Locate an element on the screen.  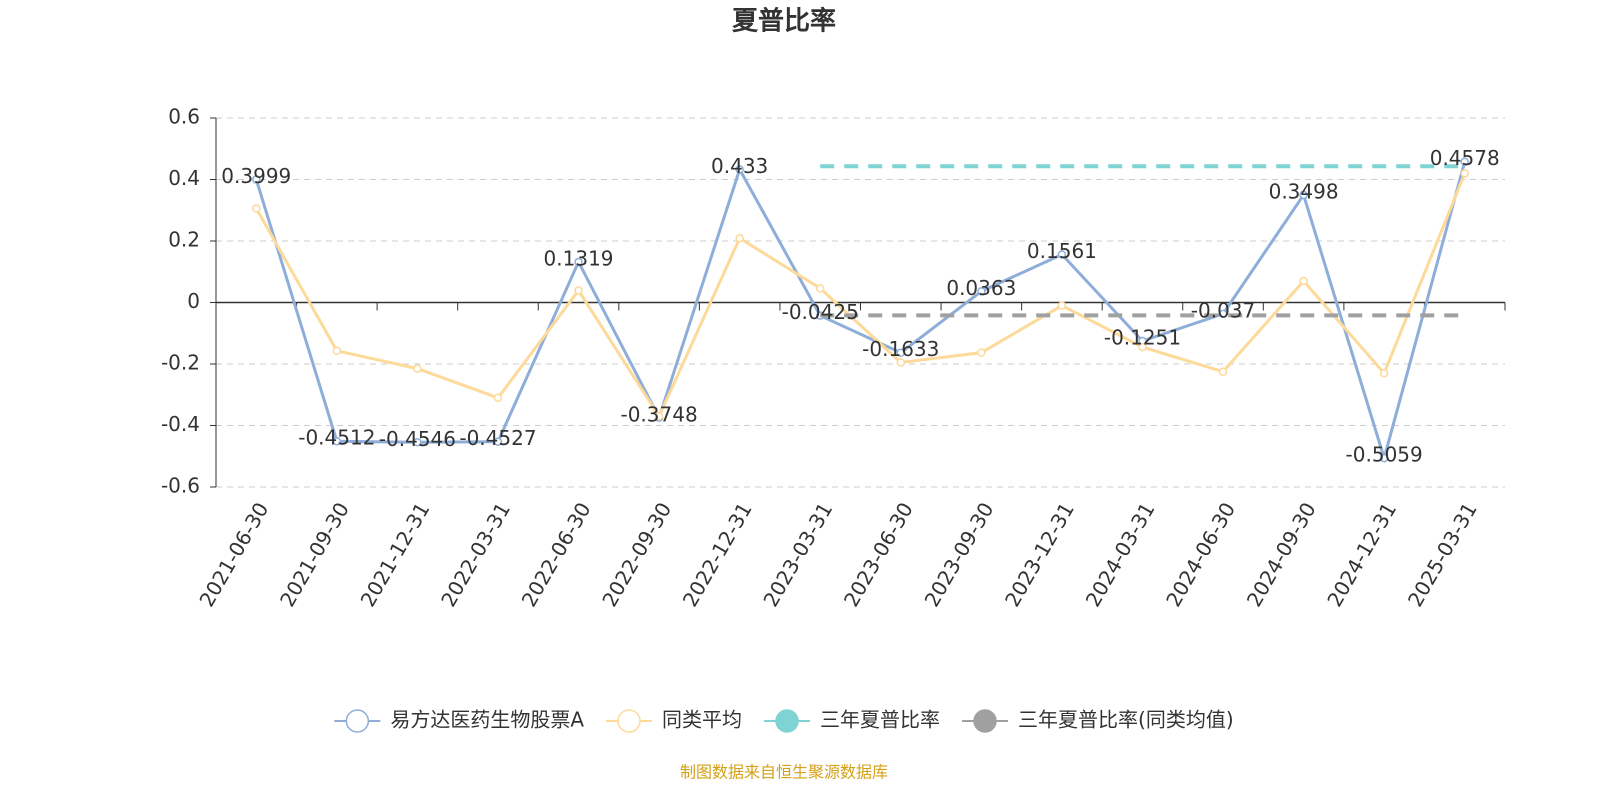
data-label: -0.1251 is located at coordinates (1142, 337).